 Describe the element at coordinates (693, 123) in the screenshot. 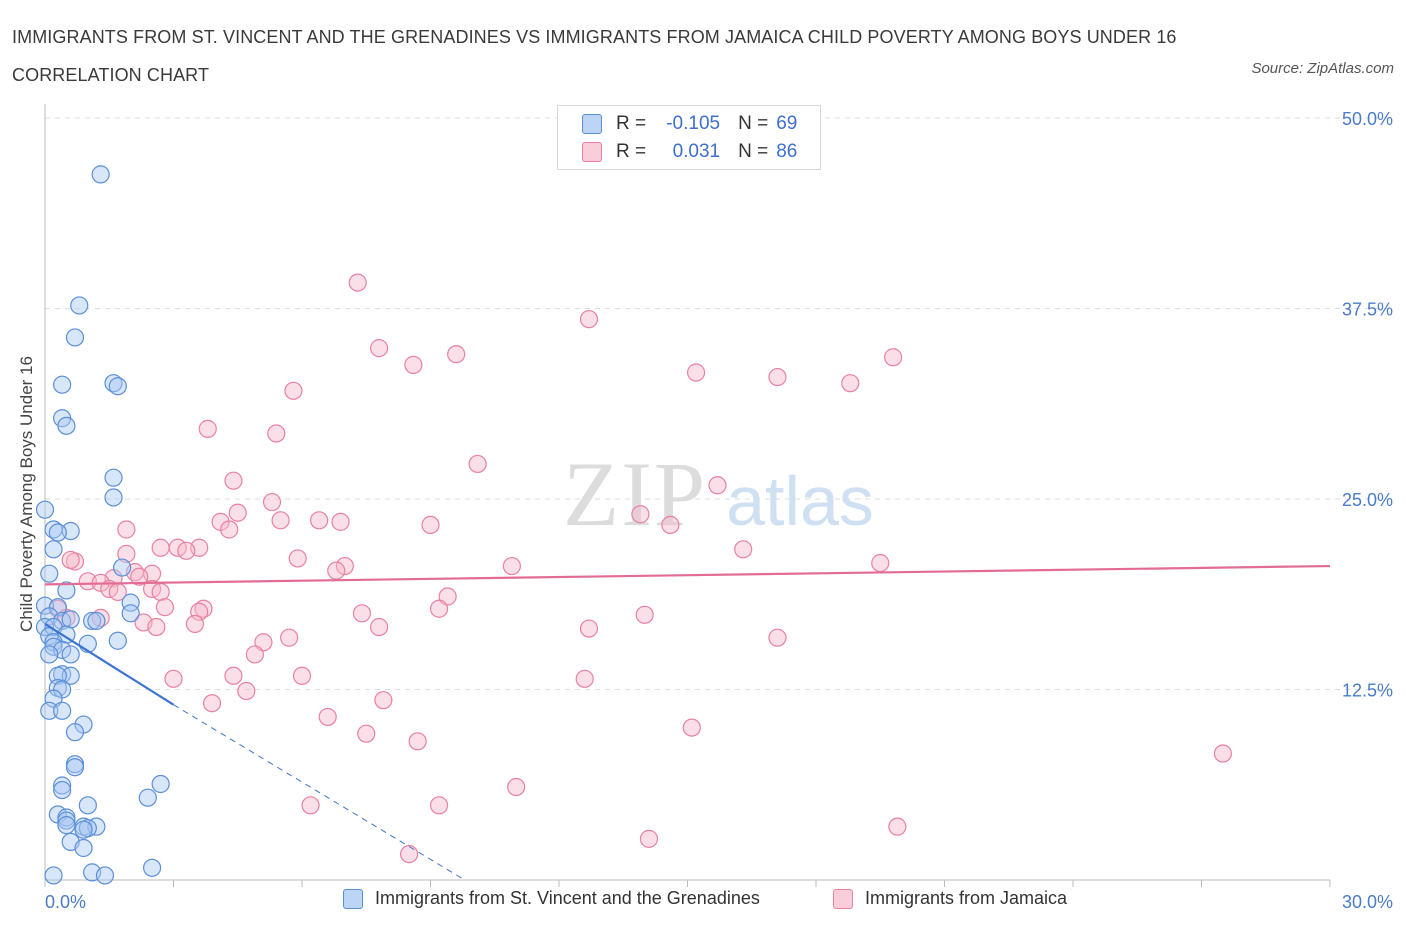

I see `legend-r-value: -0.105` at that location.